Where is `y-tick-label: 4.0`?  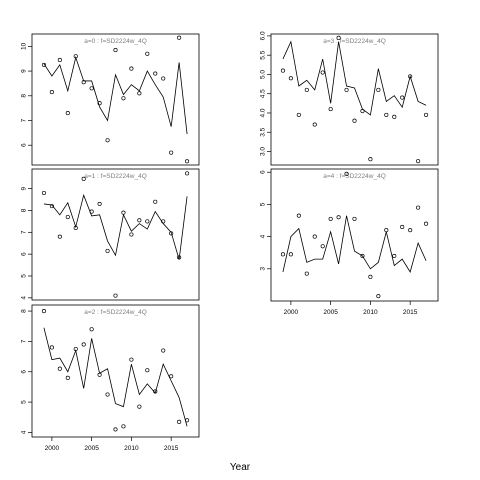 y-tick-label: 4.0 is located at coordinates (263, 112).